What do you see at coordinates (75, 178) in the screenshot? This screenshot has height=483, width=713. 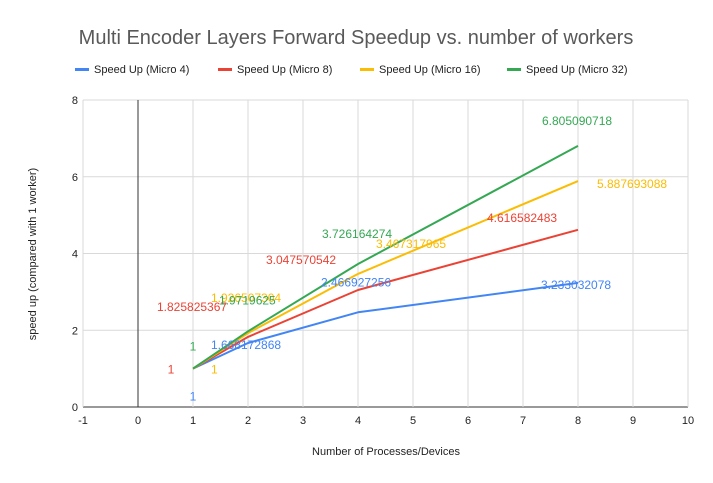 I see `y-tick-label: 6` at bounding box center [75, 178].